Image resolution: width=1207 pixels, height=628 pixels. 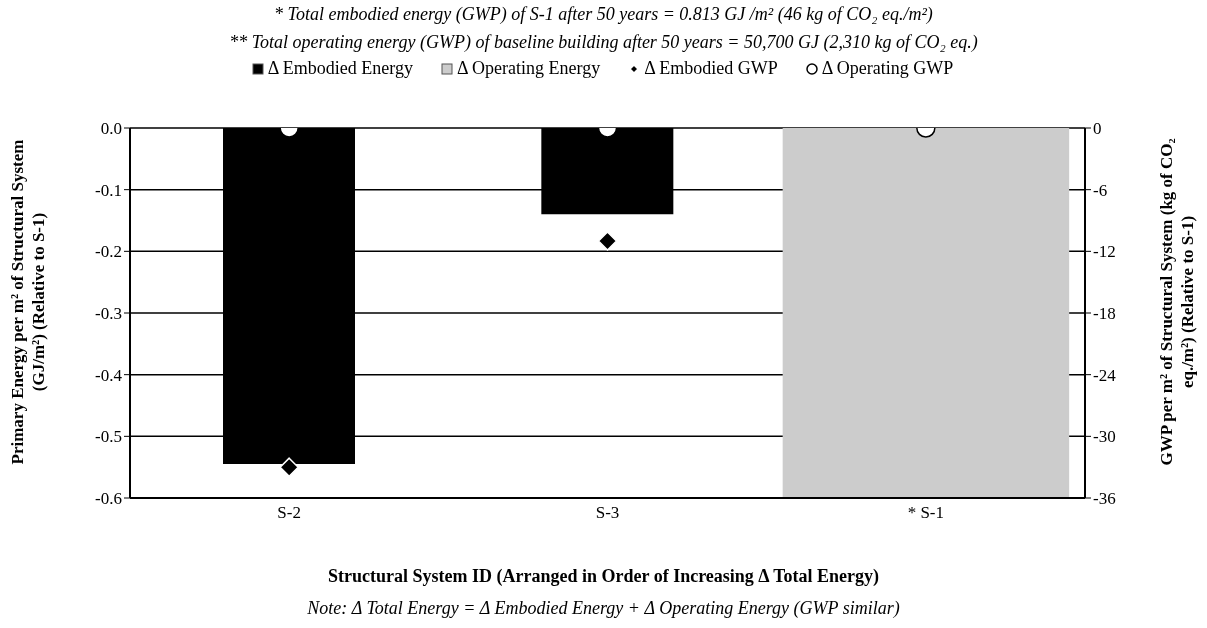 What do you see at coordinates (528, 68) in the screenshot?
I see `legend-label: Δ Operating Energy` at bounding box center [528, 68].